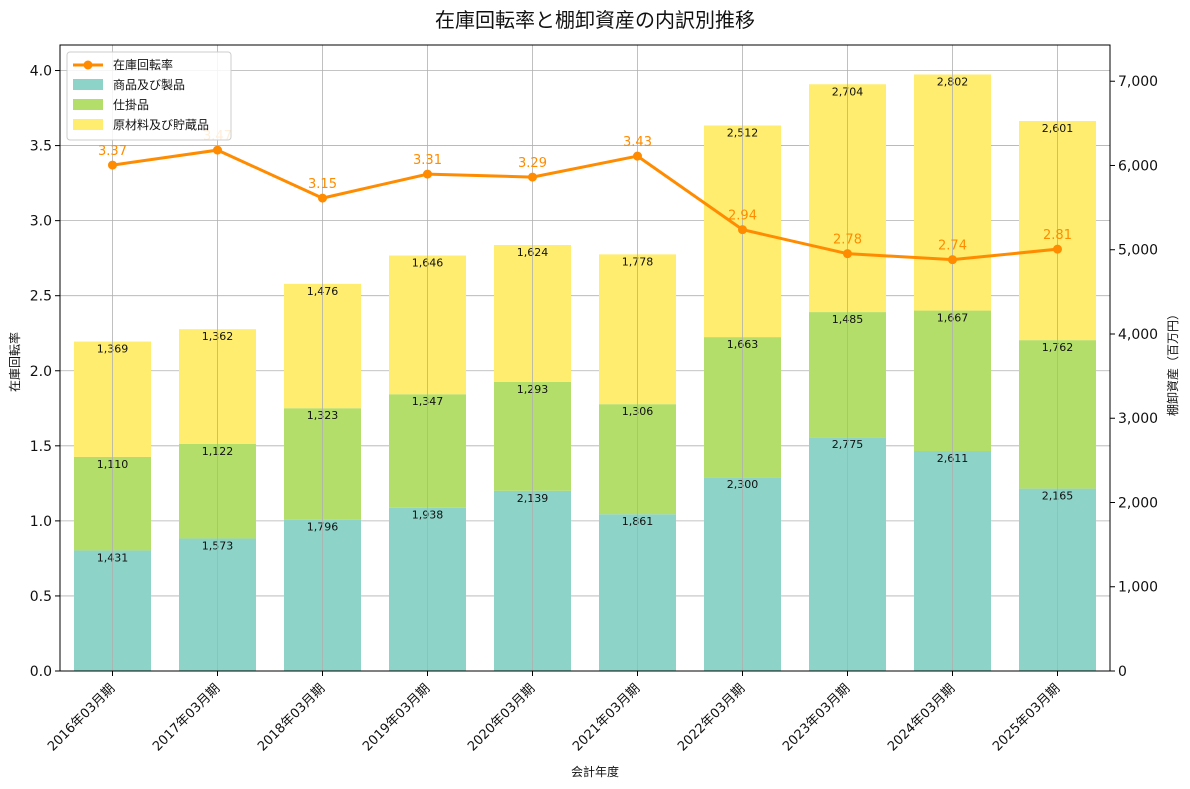 The height and width of the screenshot is (789, 1190). I want to click on y-right-tick-label: 4,000, so click(1138, 335).